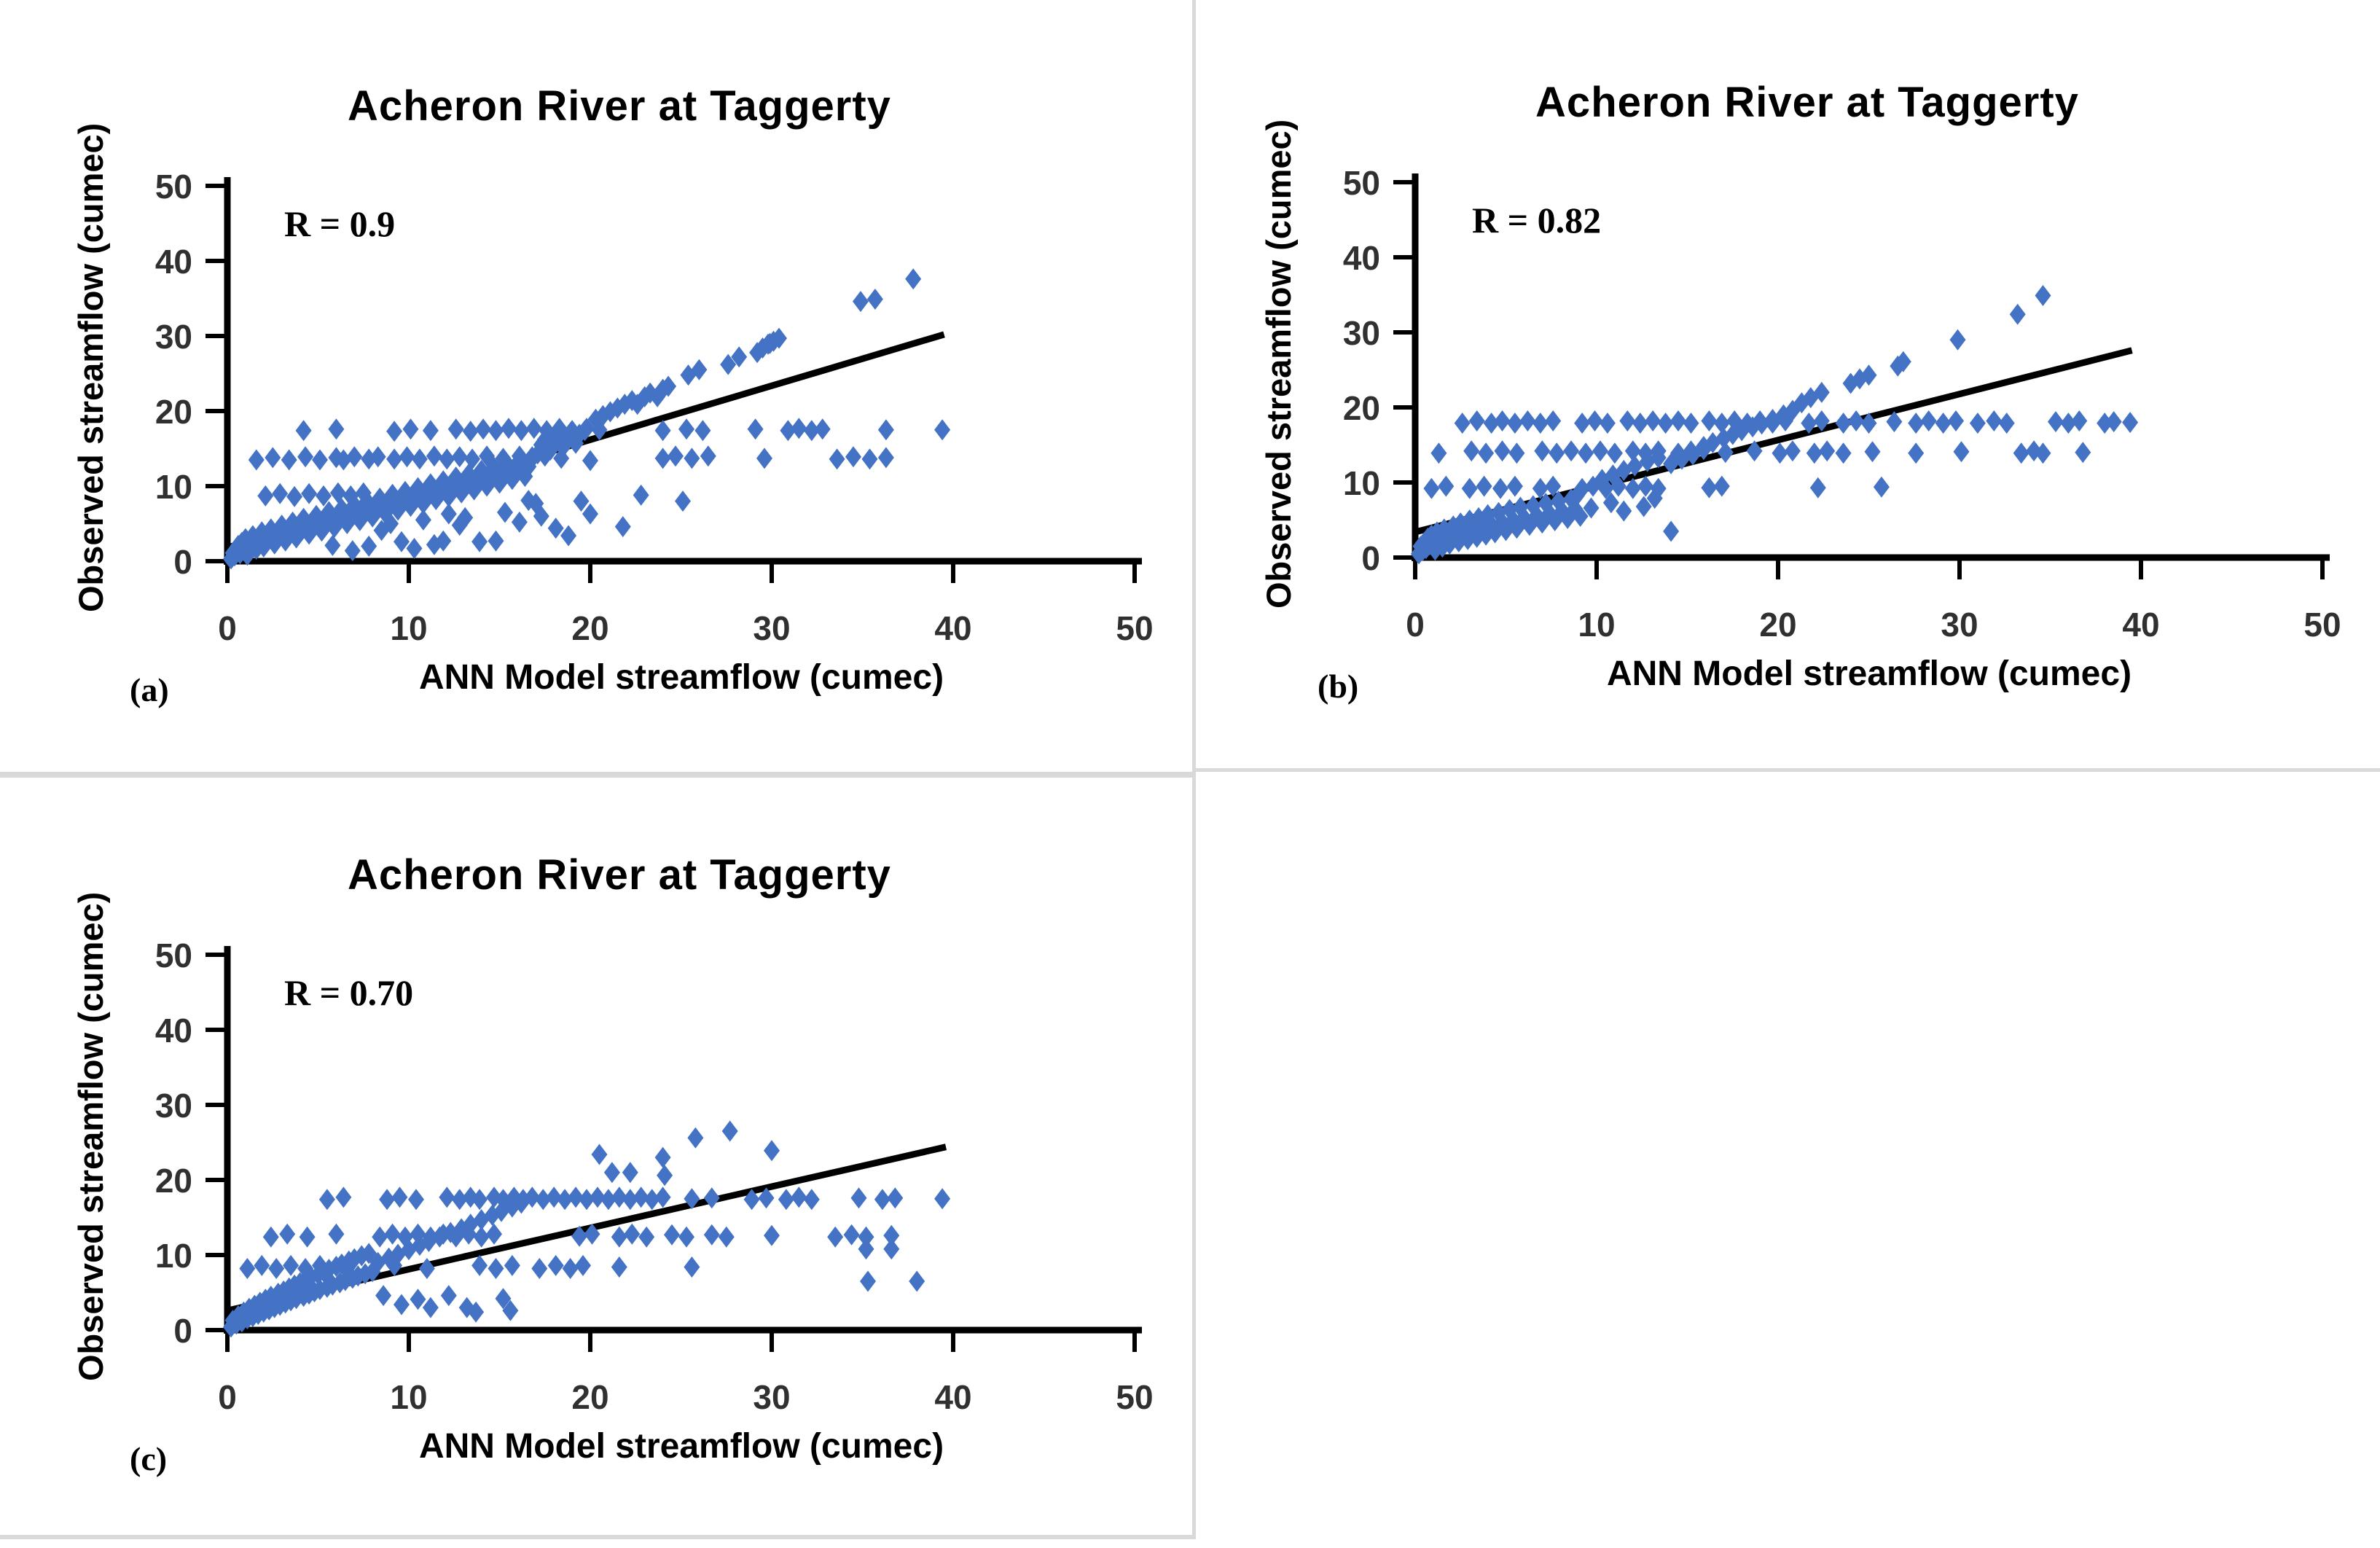 Image resolution: width=2380 pixels, height=1548 pixels. What do you see at coordinates (1338, 686) in the screenshot?
I see `panel-letter-b: (b)` at bounding box center [1338, 686].